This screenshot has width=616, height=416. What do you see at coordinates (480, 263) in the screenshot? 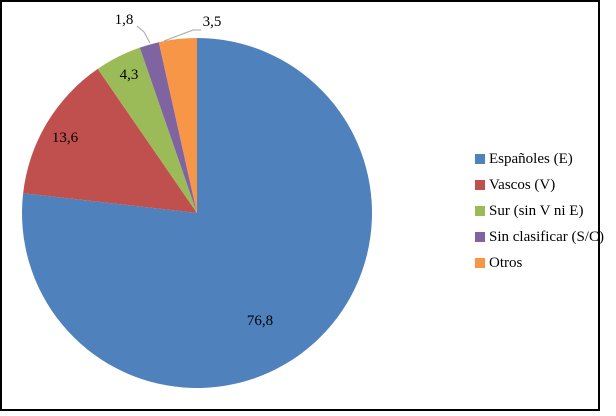
I see `legend-swatch-otros` at bounding box center [480, 263].